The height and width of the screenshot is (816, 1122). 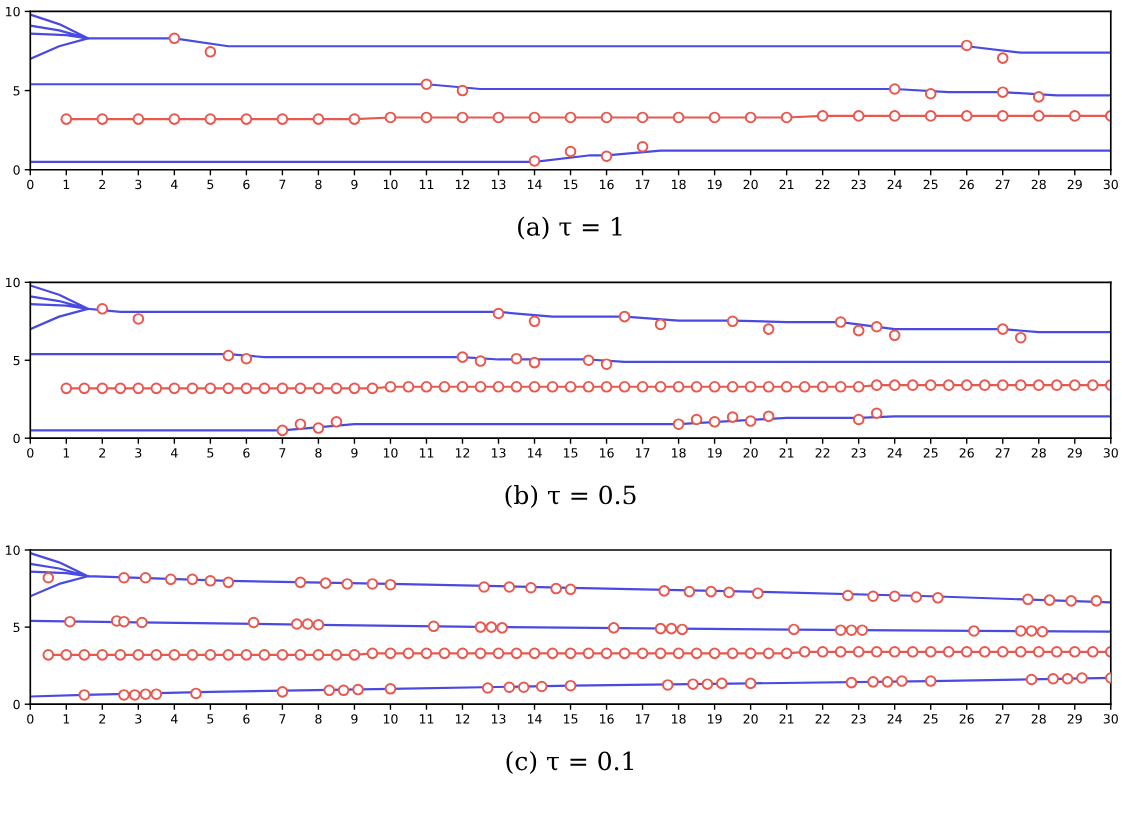 What do you see at coordinates (570, 228) in the screenshot?
I see `x-axis-title: (a) τ = 1` at bounding box center [570, 228].